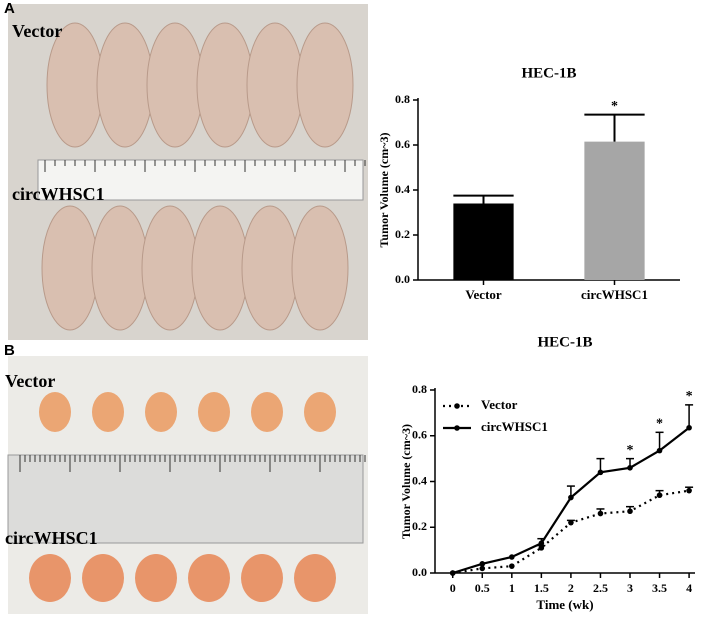 This screenshot has width=709, height=623. Describe the element at coordinates (630, 588) in the screenshot. I see `x-tick-label: 3` at that location.